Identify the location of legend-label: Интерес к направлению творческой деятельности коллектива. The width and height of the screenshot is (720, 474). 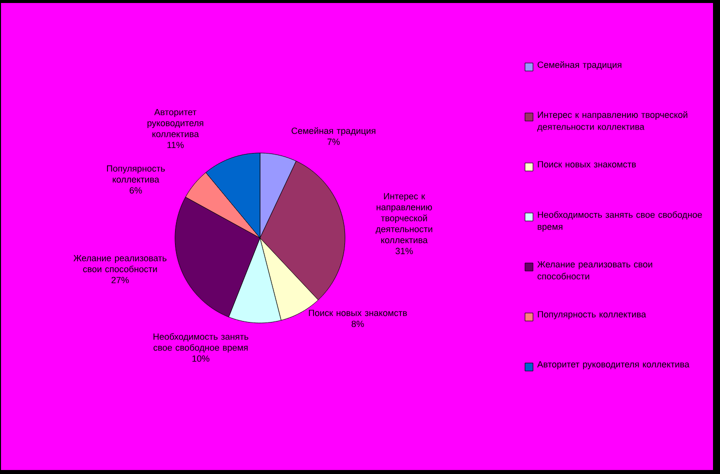
(612, 121).